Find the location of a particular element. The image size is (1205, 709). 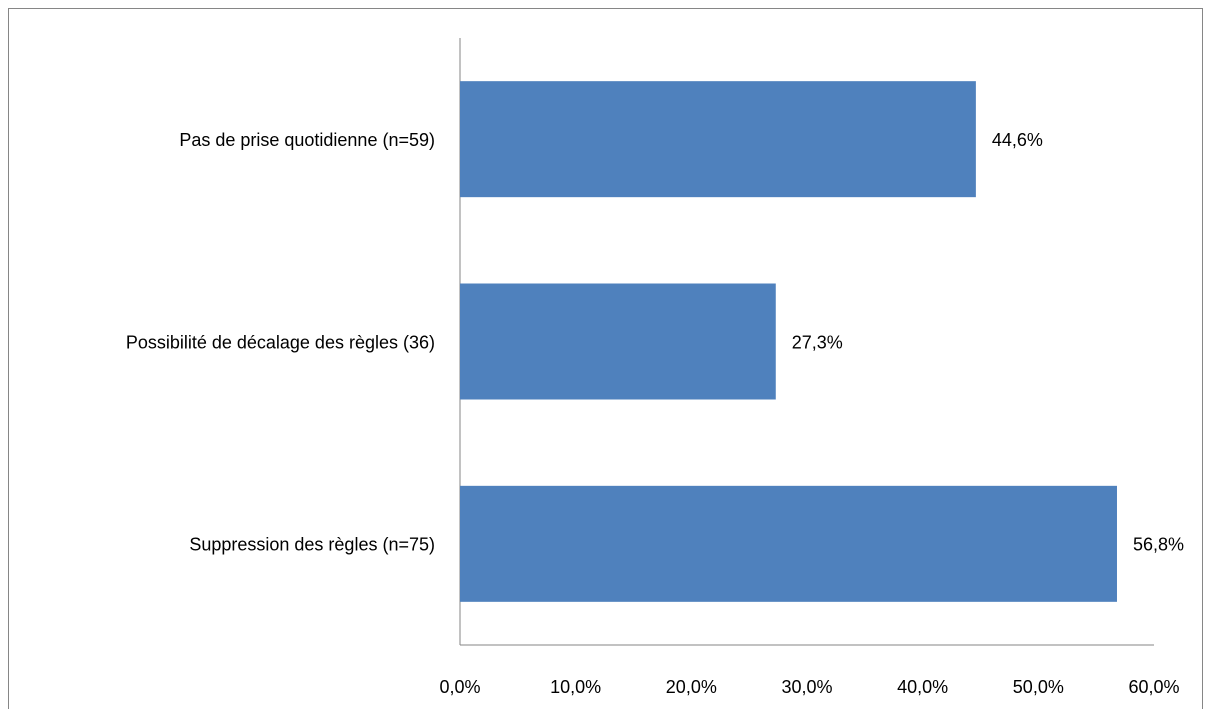

x-tick-label: 40,0% is located at coordinates (922, 687).